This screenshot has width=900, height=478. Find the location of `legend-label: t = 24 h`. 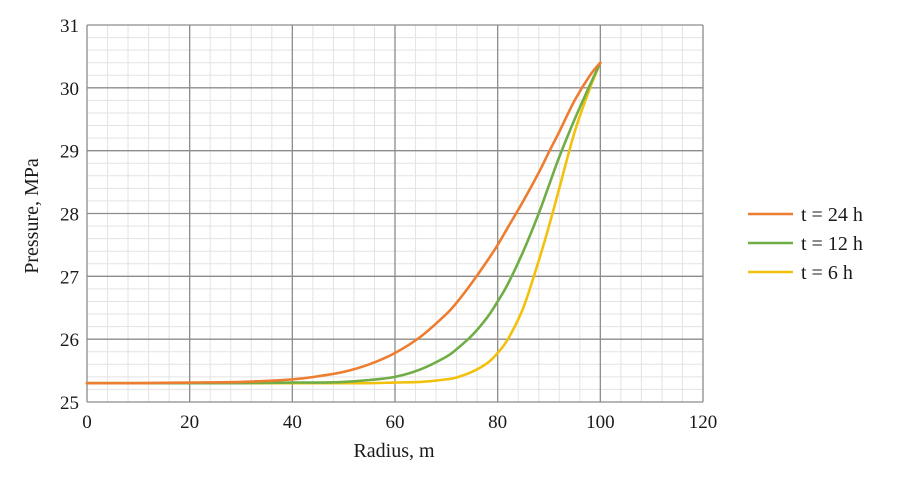

legend-label: t = 24 h is located at coordinates (832, 215).